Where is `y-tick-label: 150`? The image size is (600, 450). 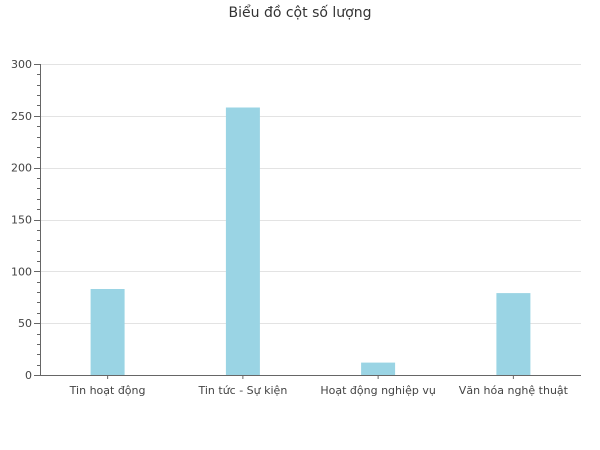 y-tick-label: 150 is located at coordinates (21, 220).